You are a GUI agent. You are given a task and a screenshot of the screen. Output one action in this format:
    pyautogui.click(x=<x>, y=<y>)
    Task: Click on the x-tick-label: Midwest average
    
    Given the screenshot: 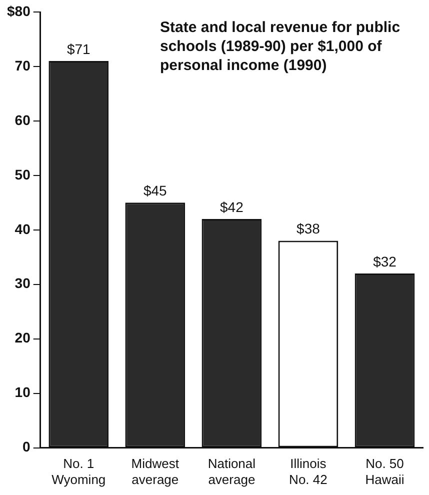 What is the action you would take?
    pyautogui.click(x=155, y=471)
    